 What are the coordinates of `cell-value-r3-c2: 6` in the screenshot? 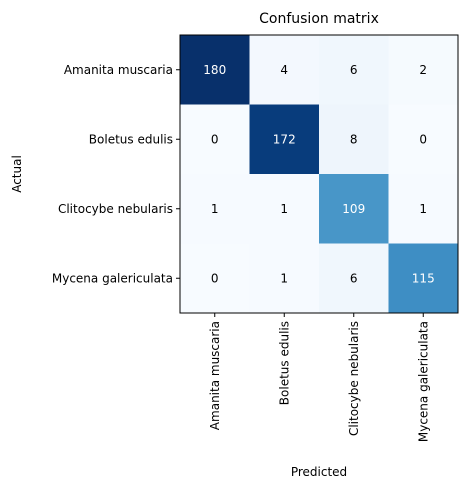 It's located at (354, 278).